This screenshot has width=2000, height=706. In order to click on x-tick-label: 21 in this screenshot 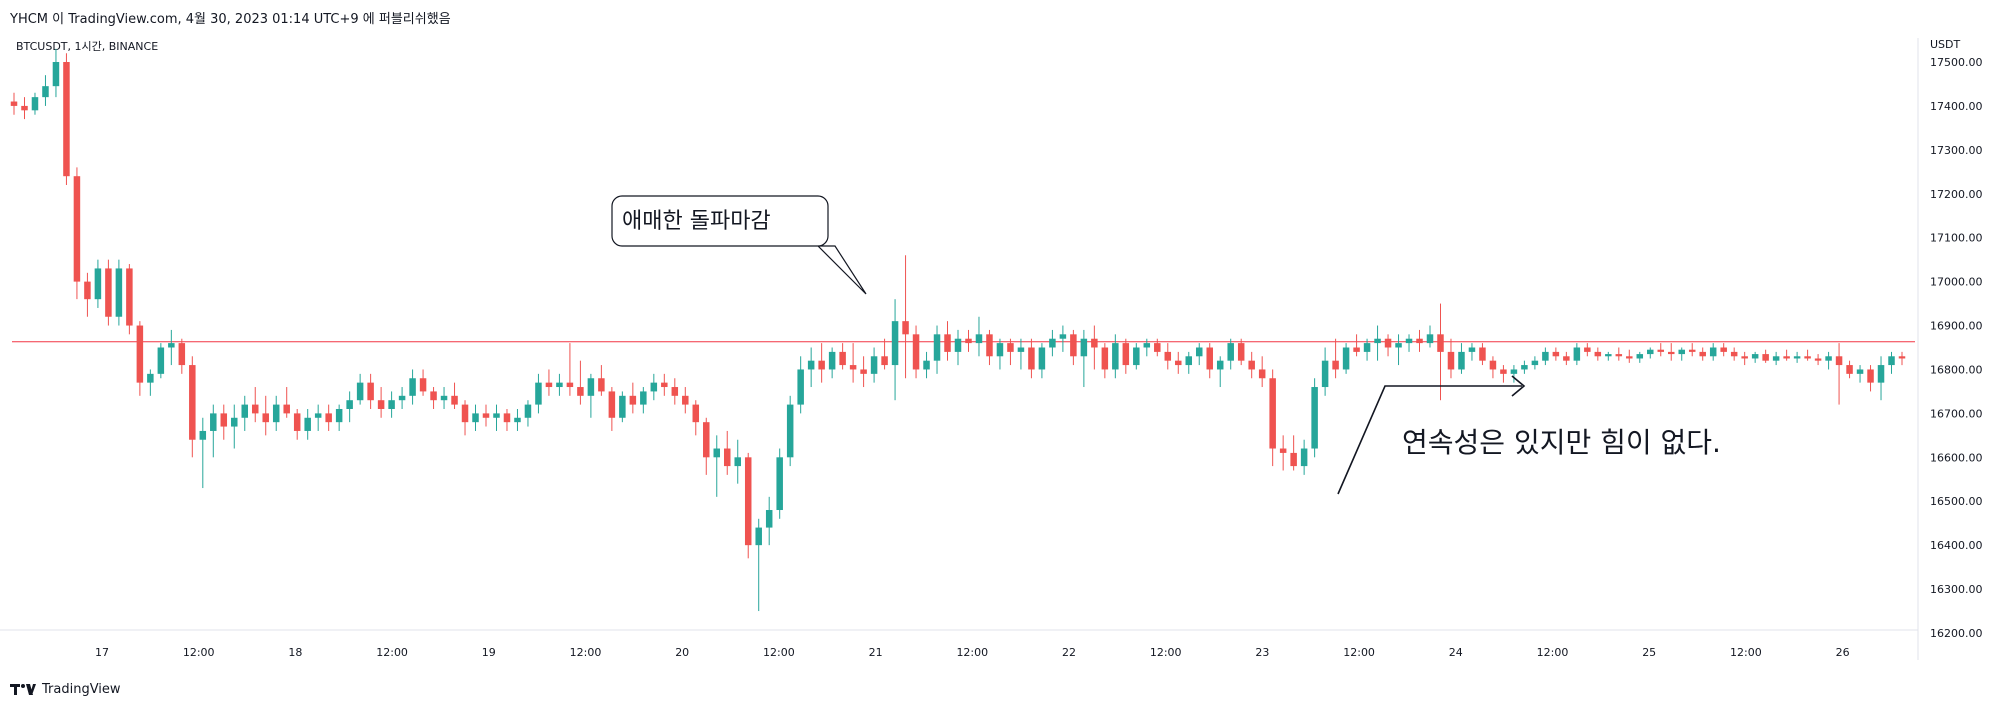, I will do `click(876, 652)`.